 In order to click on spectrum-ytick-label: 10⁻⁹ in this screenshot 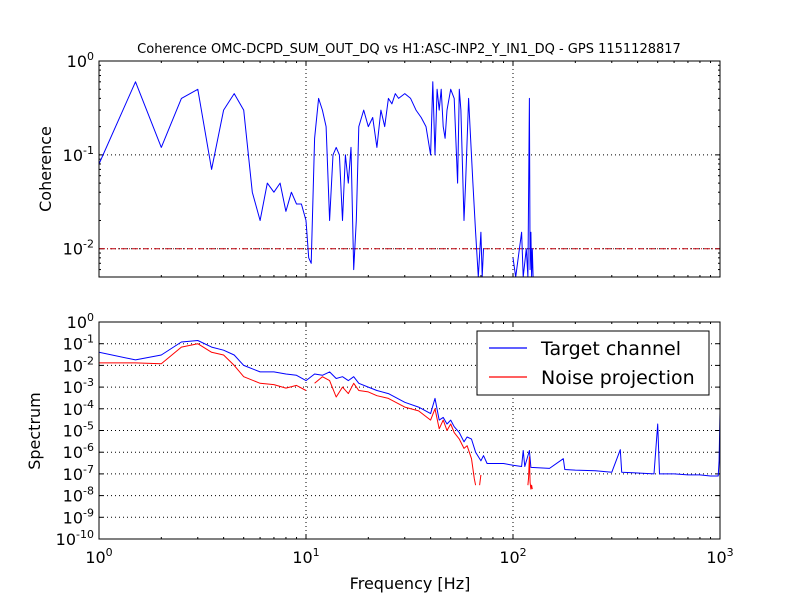, I will do `click(78, 516)`.